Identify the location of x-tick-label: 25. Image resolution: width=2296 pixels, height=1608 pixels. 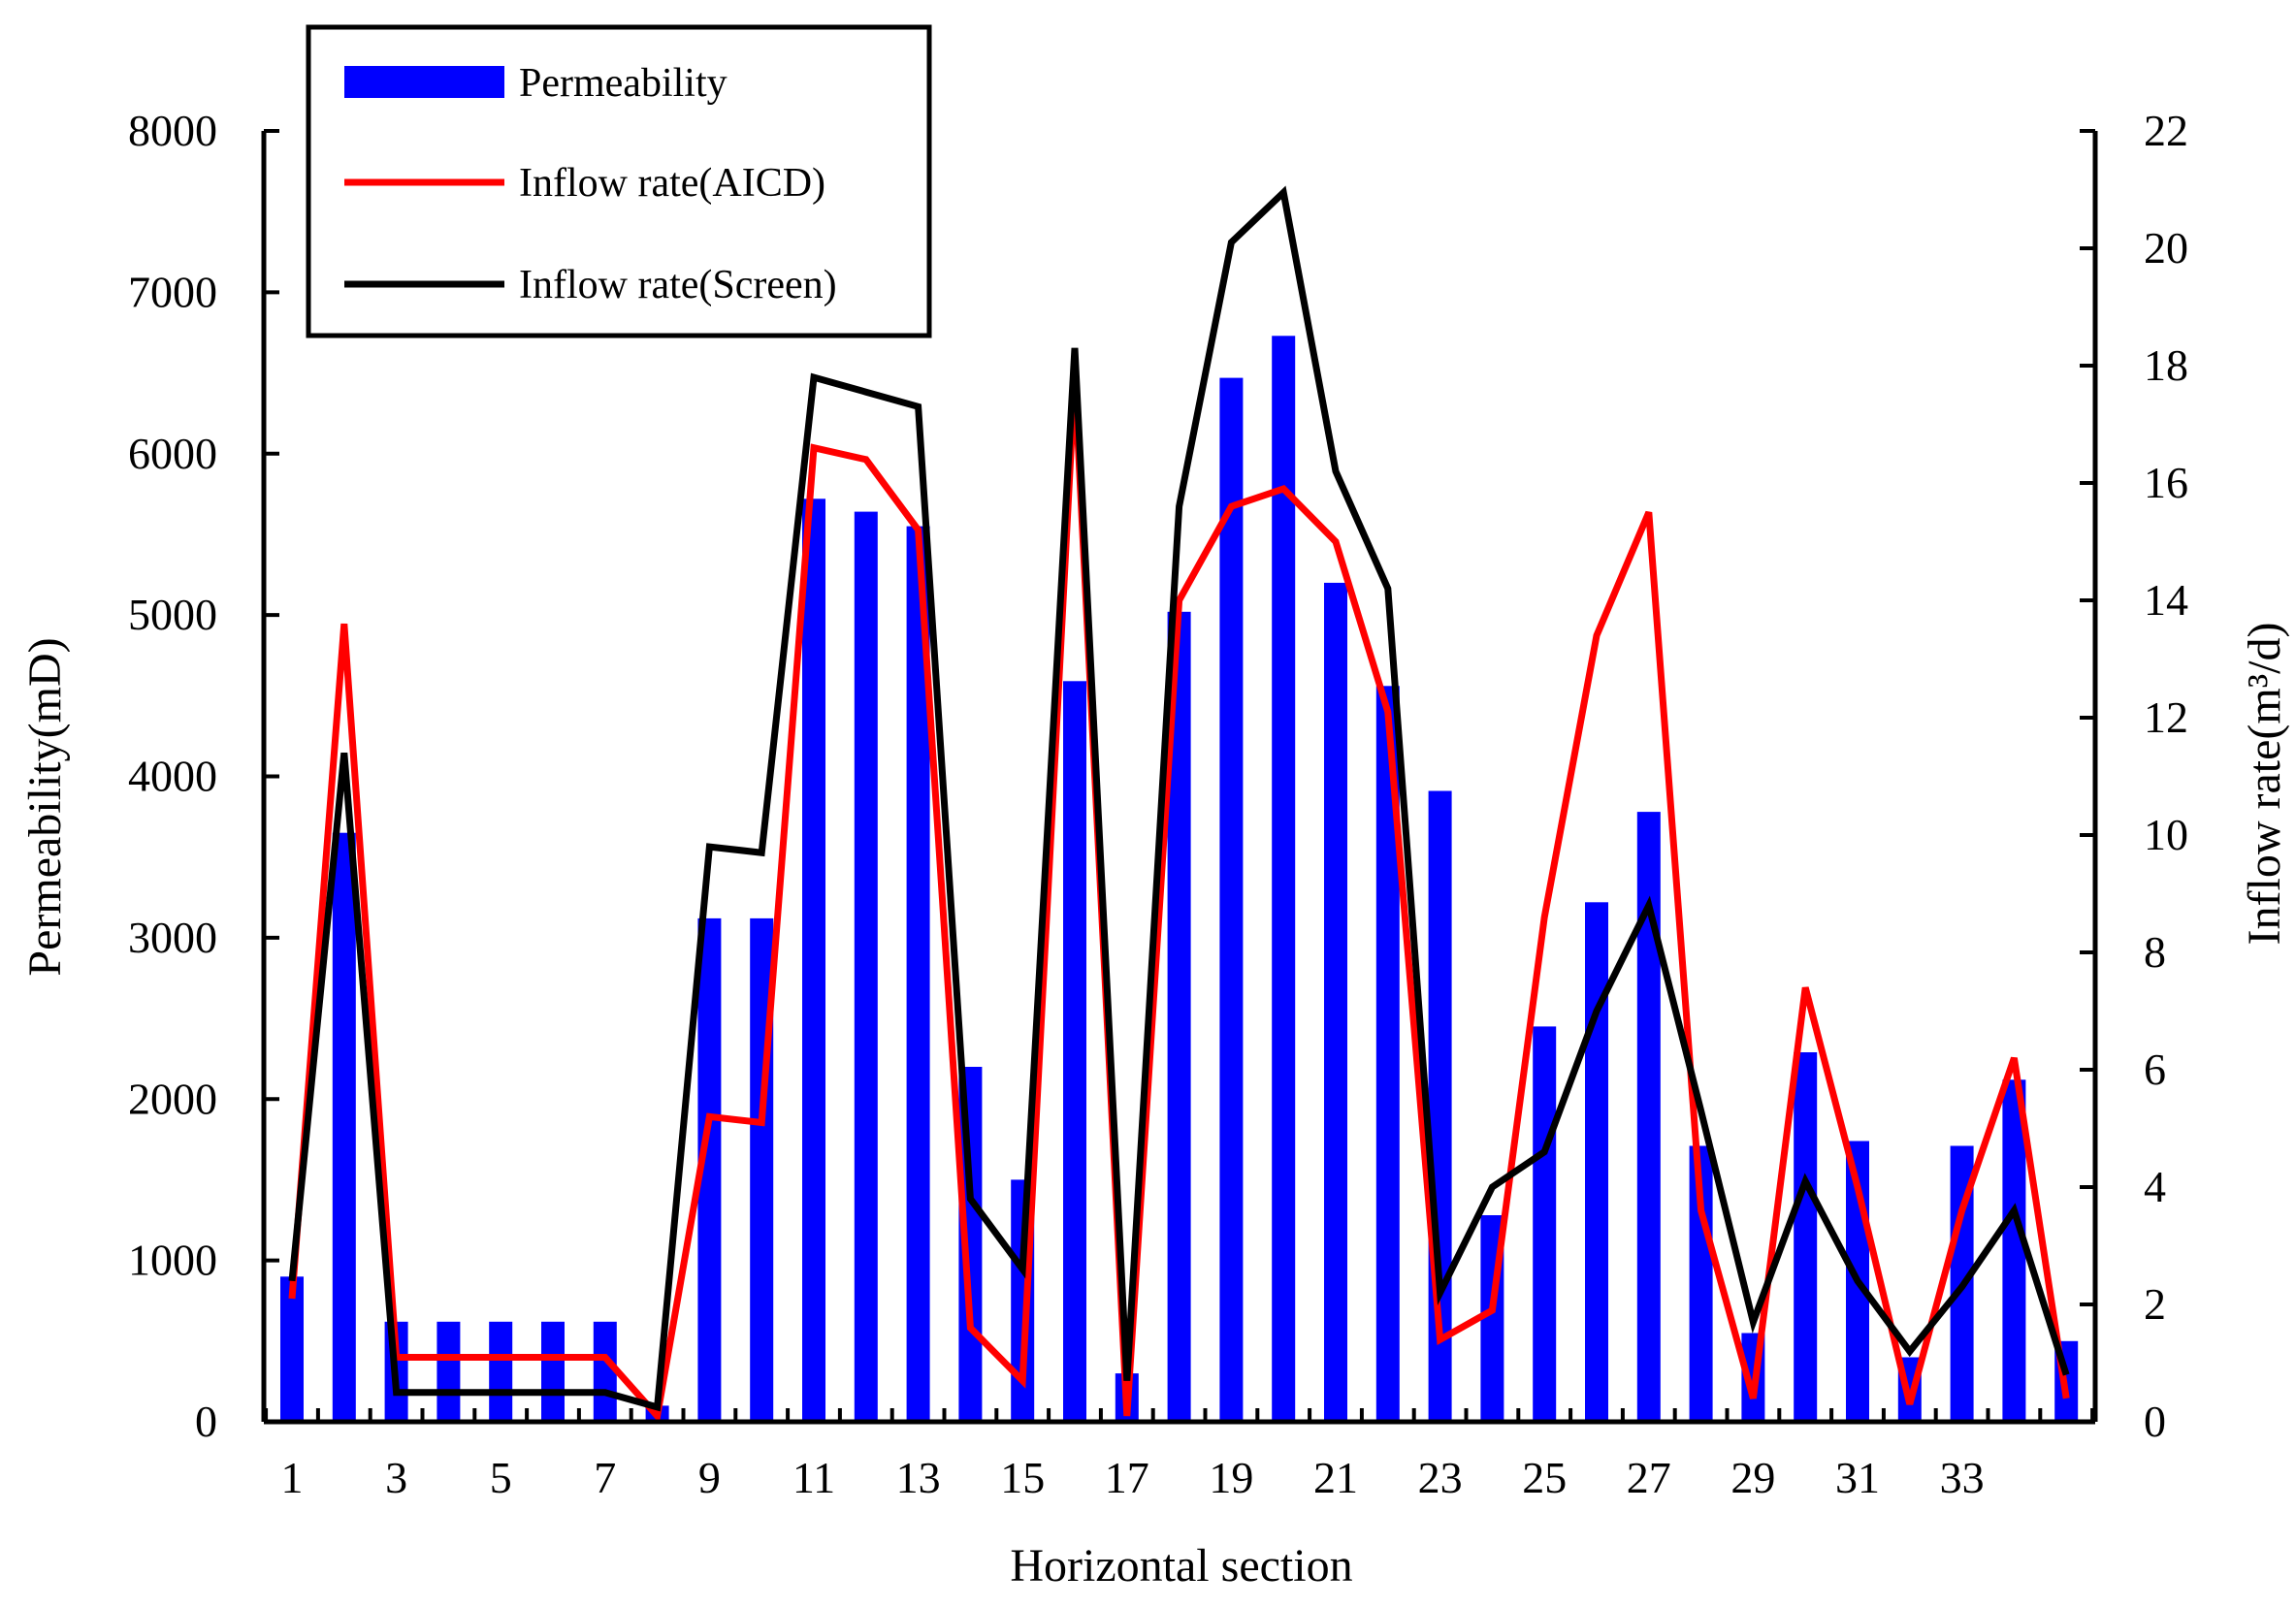
(1545, 1478).